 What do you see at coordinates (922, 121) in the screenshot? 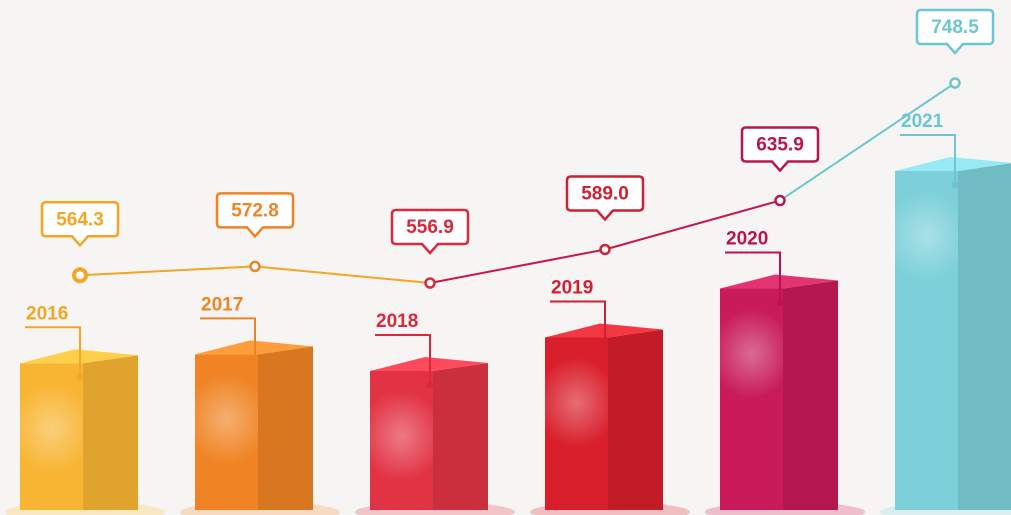
I see `year-label: 2021` at bounding box center [922, 121].